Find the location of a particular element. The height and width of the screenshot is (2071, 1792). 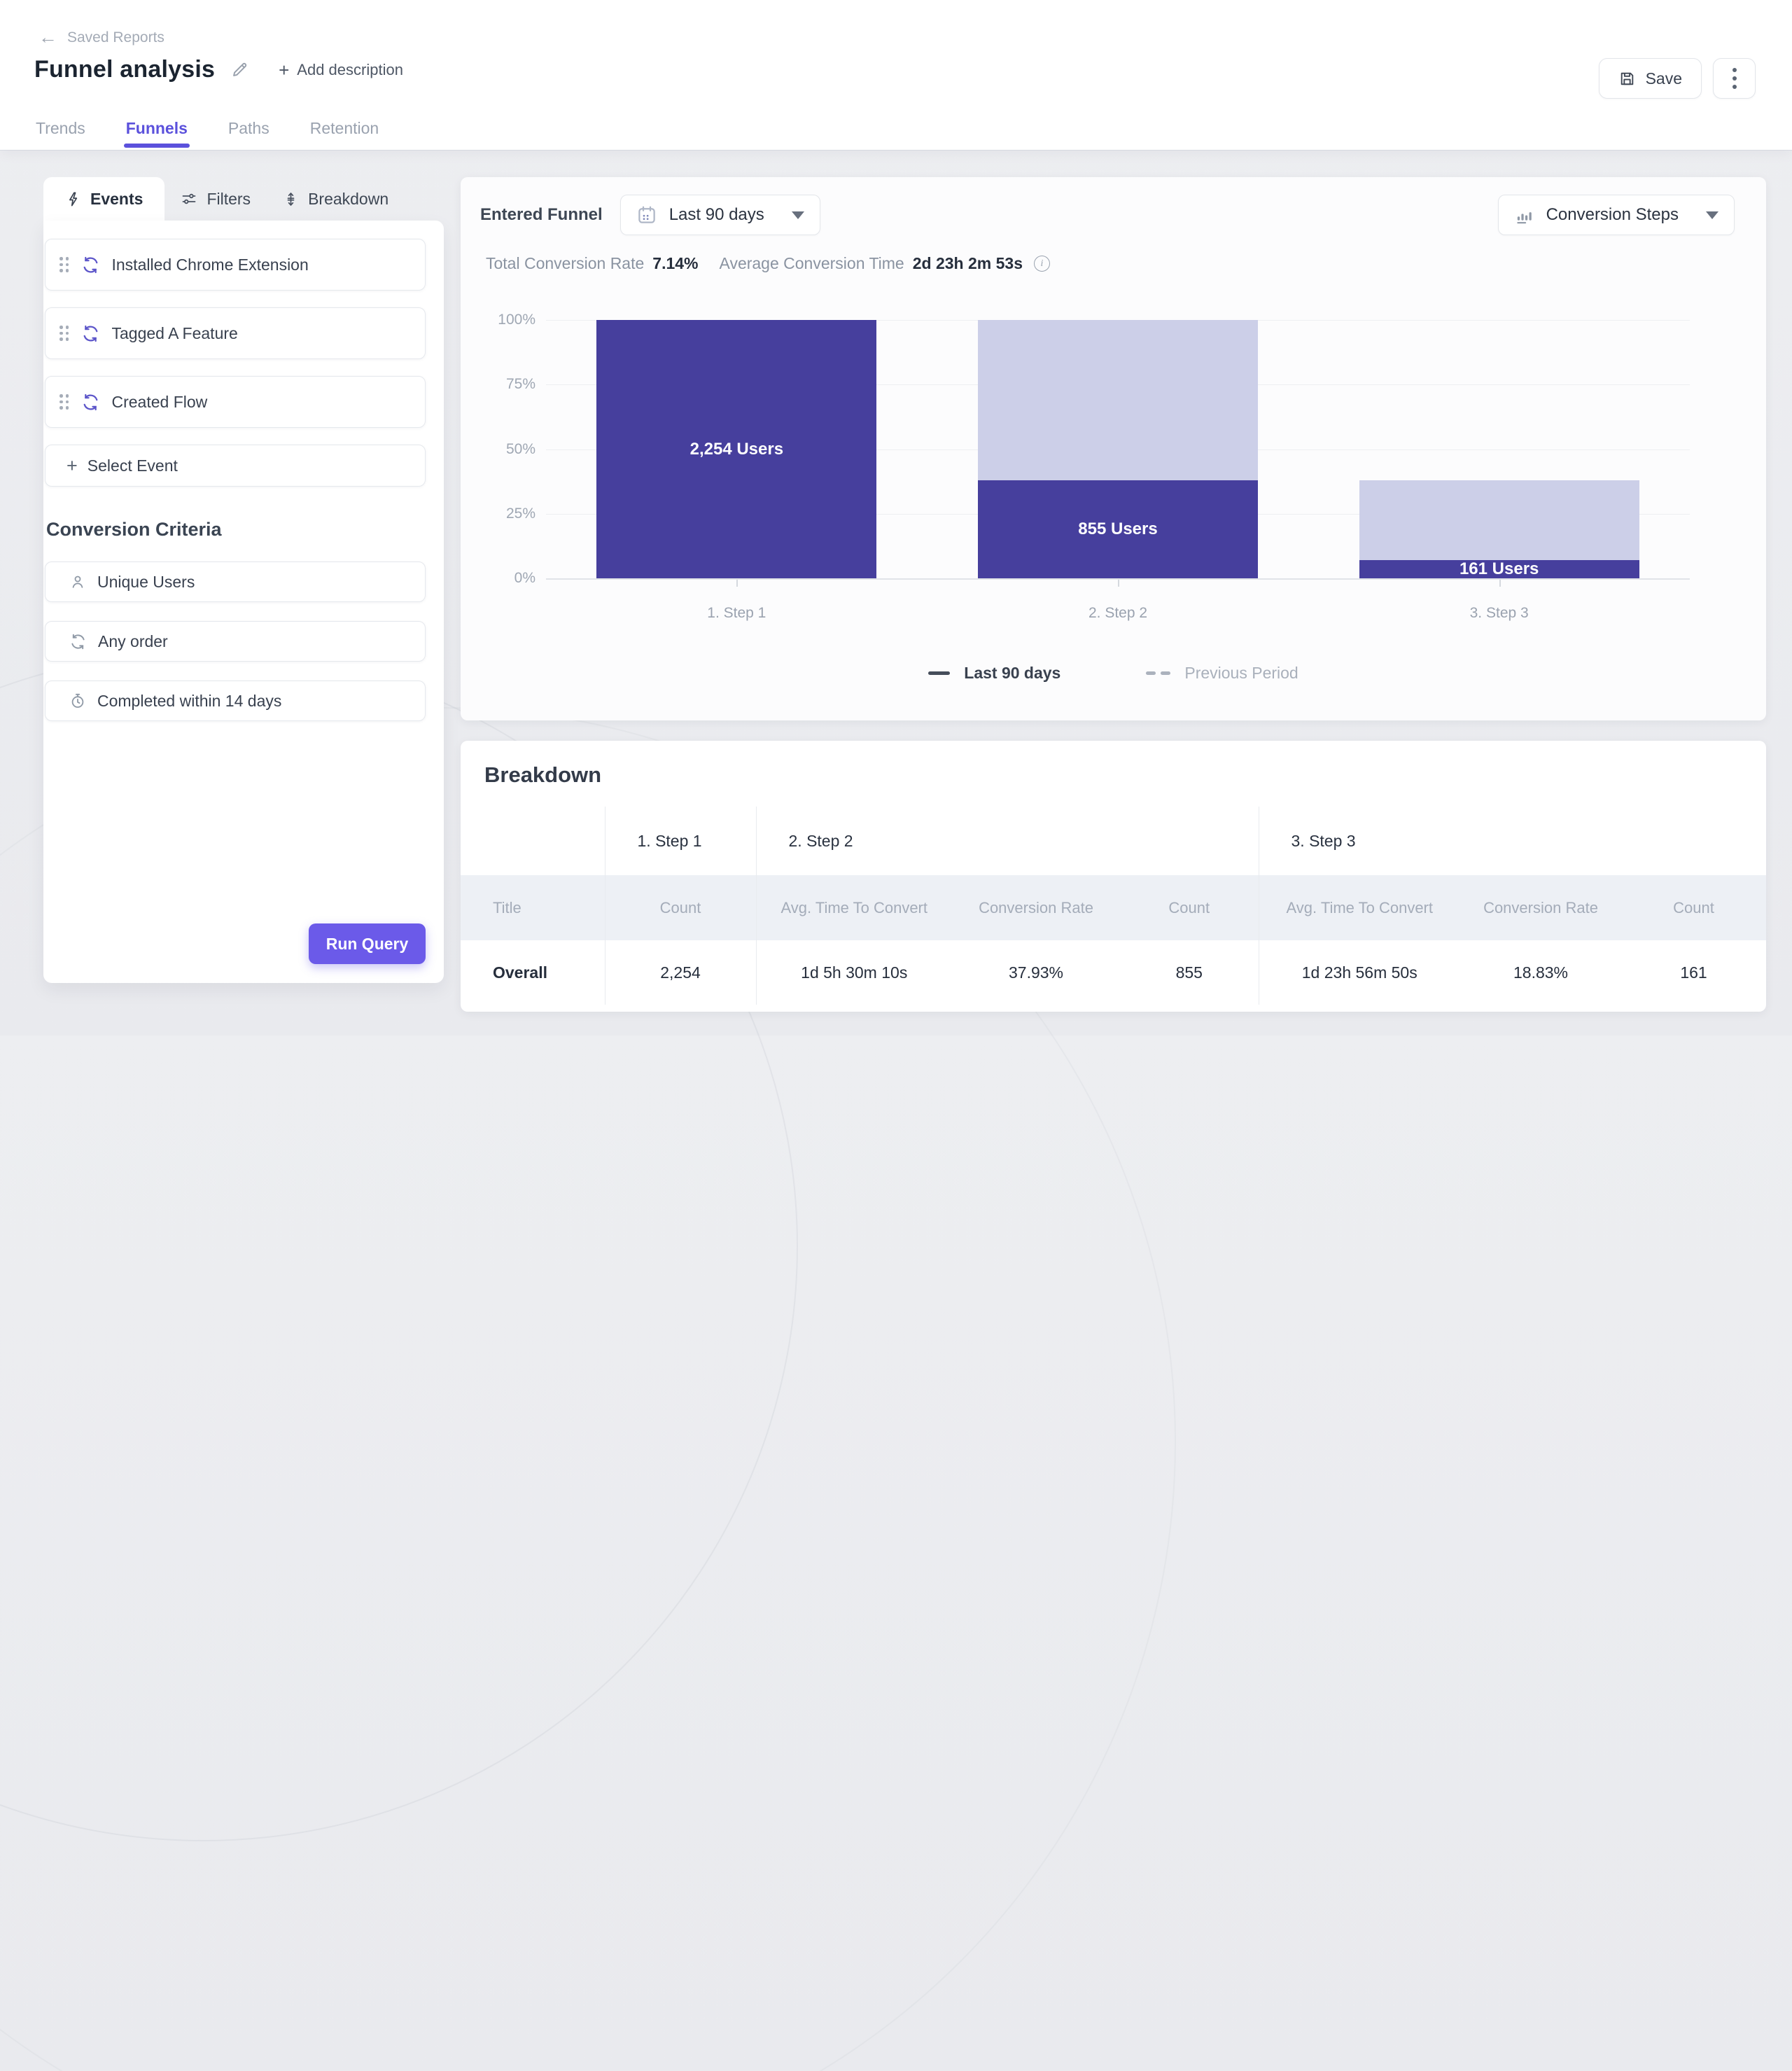

event-step-card: Tagged A Feature is located at coordinates (235, 333).